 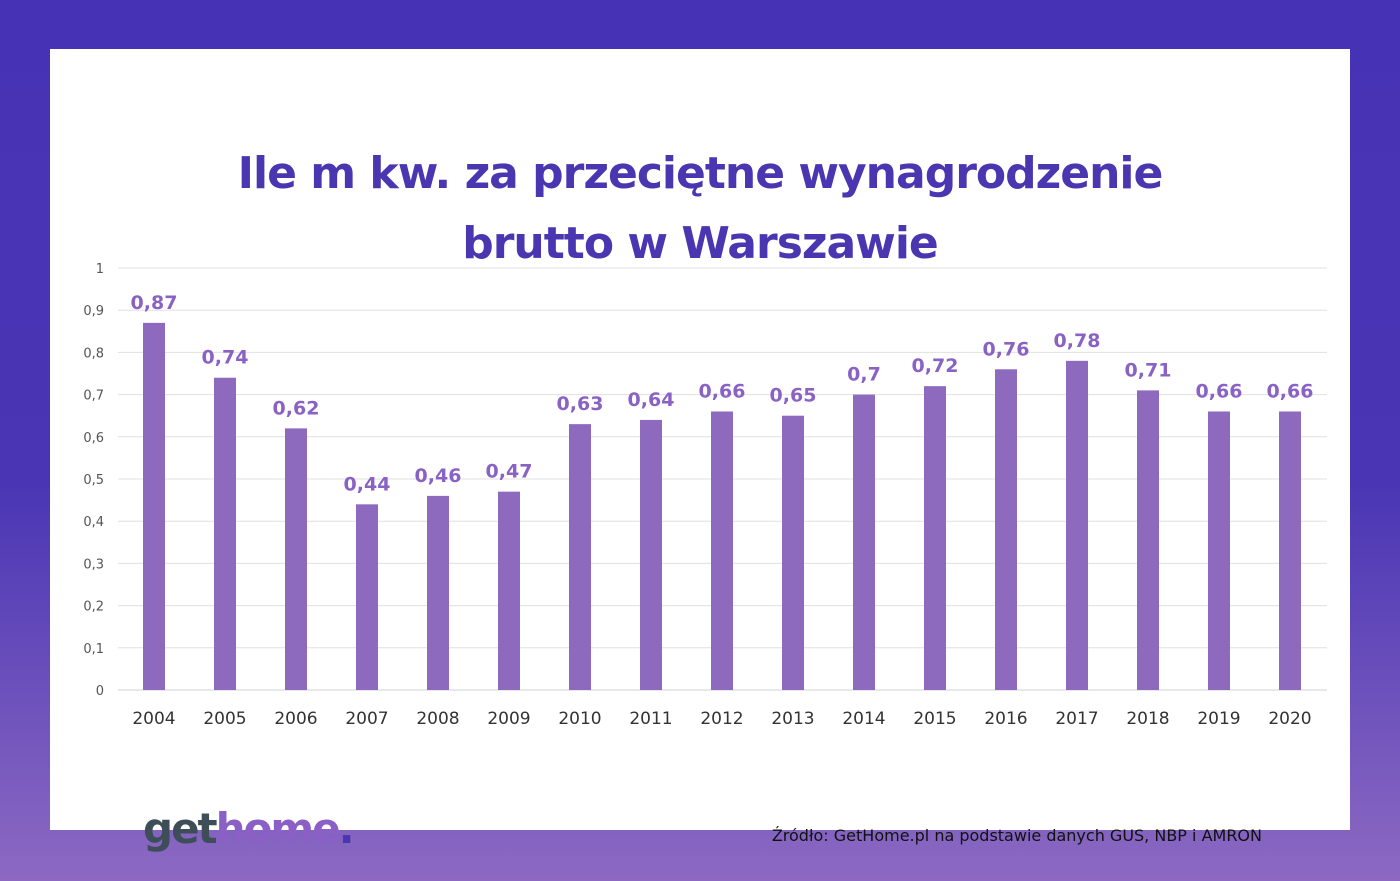 What do you see at coordinates (700, 173) in the screenshot?
I see `title-line-1: Ile m kw. za przeciętne wynagrodzenie` at bounding box center [700, 173].